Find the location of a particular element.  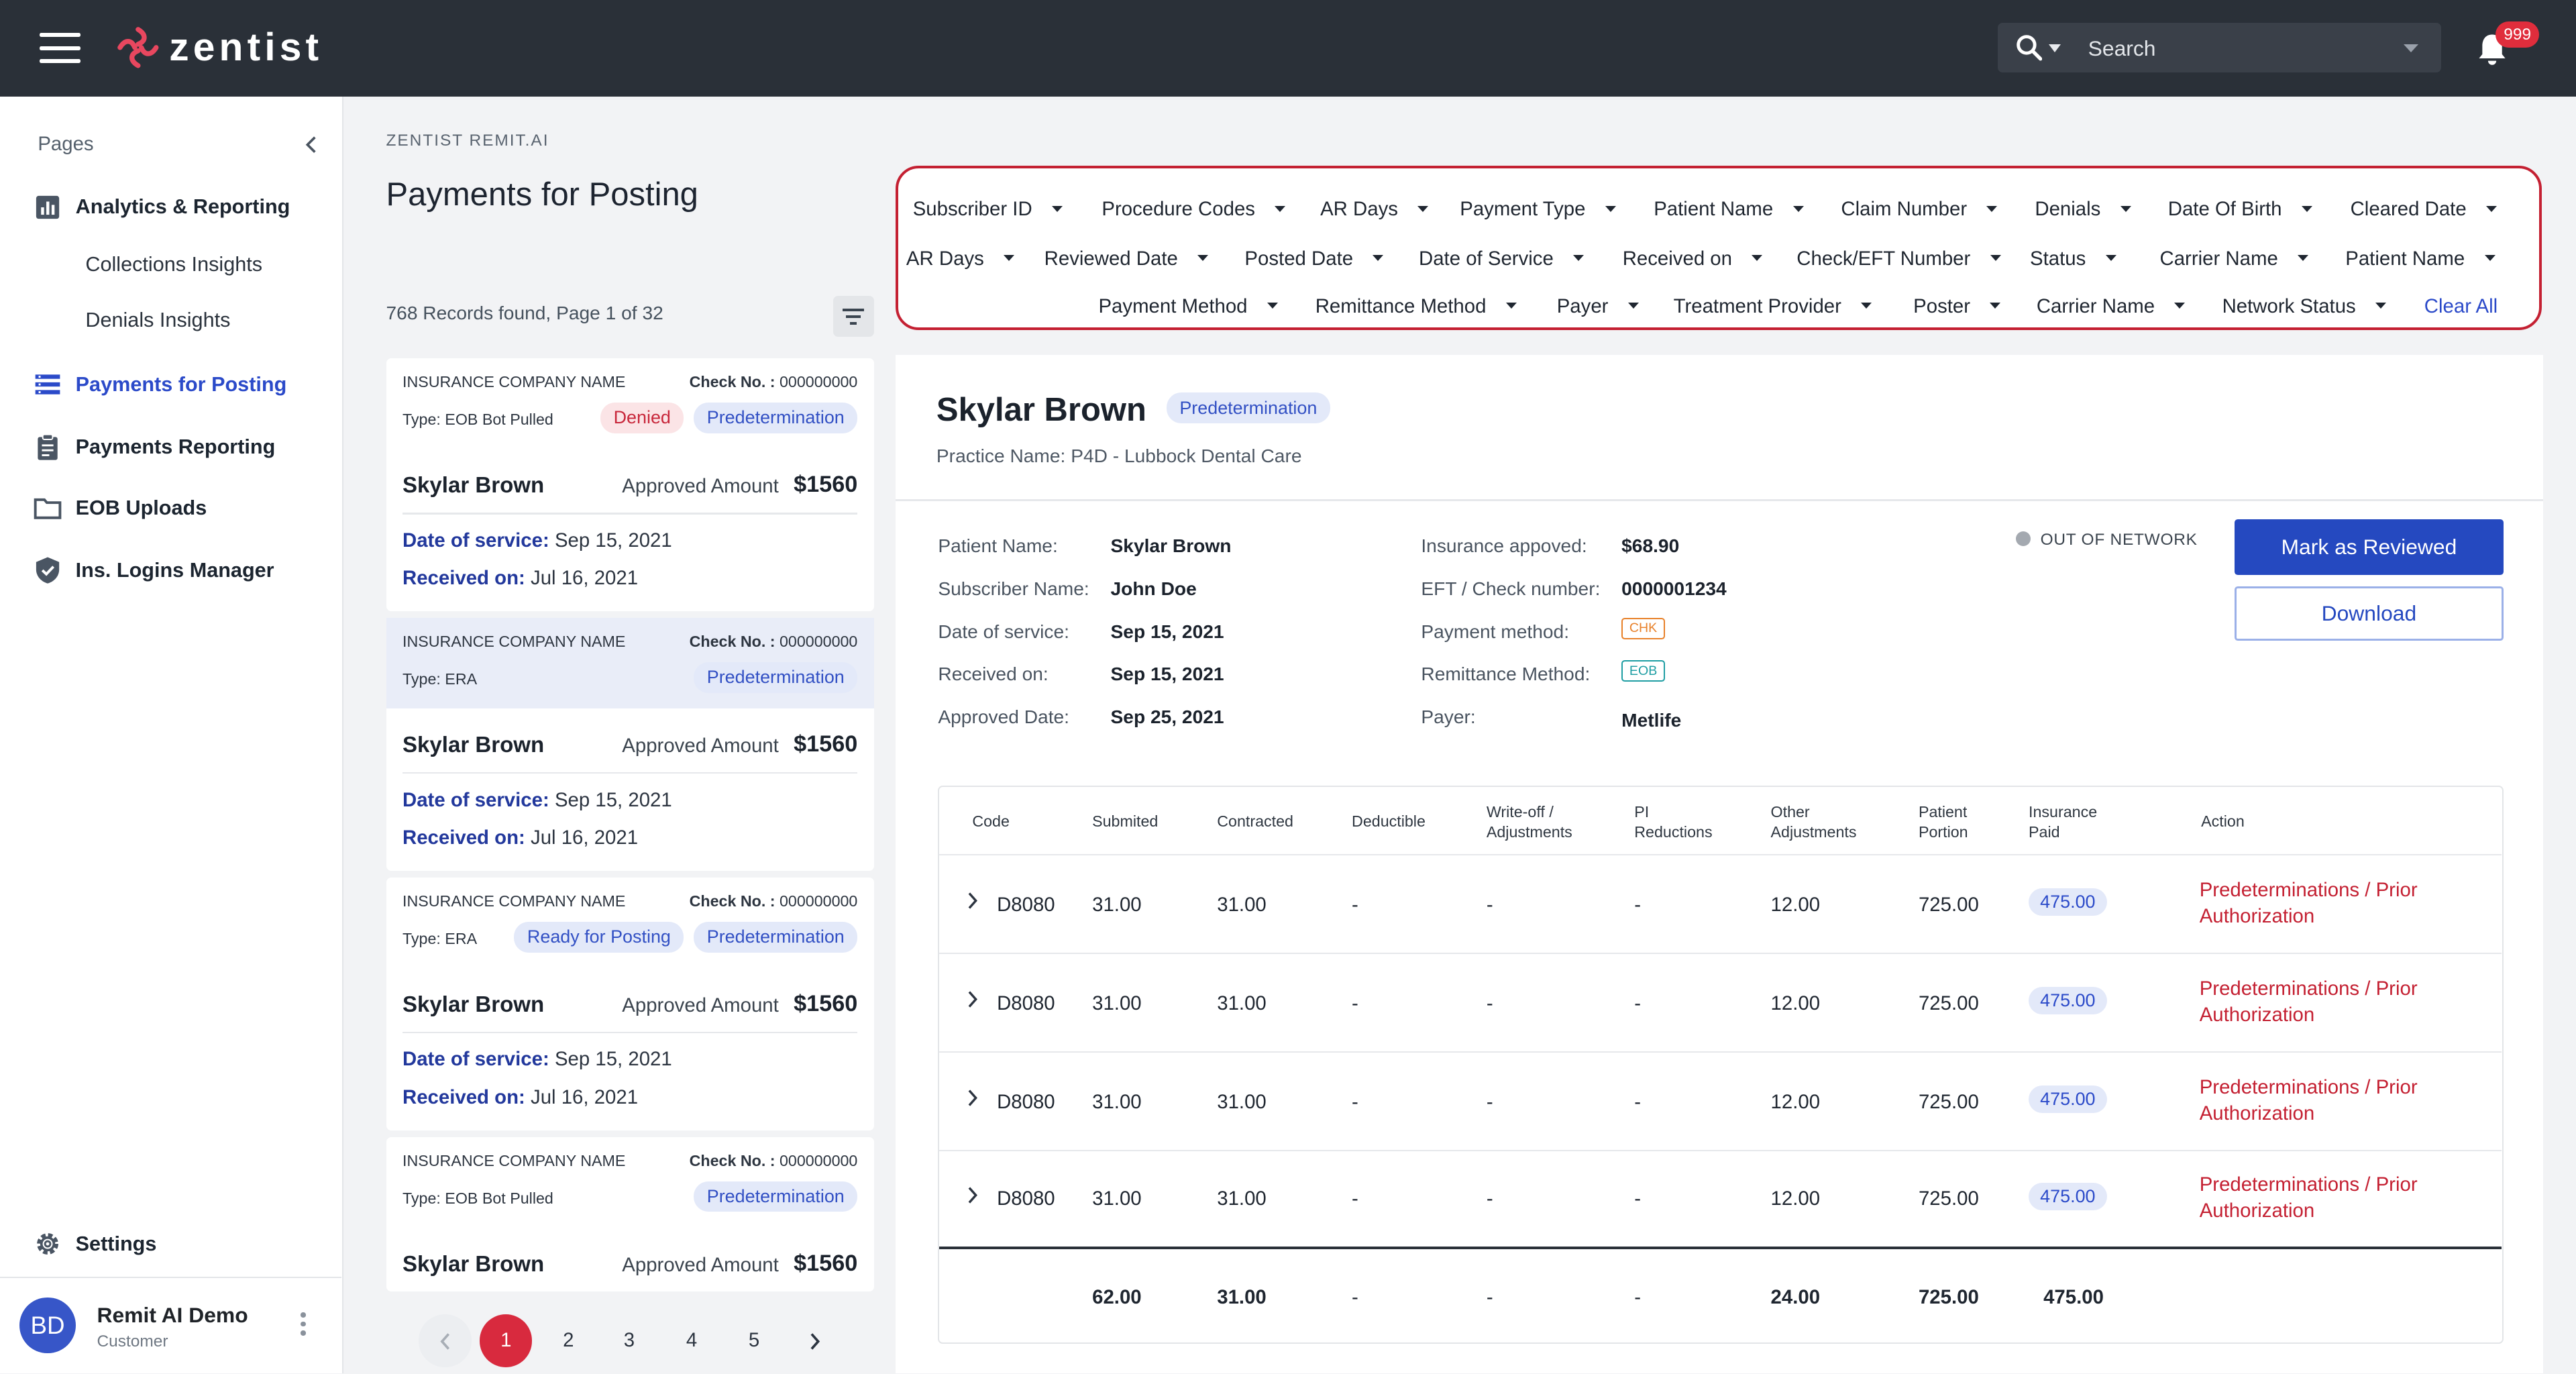

sidebar-item-label: Collections Insights is located at coordinates (174, 264).